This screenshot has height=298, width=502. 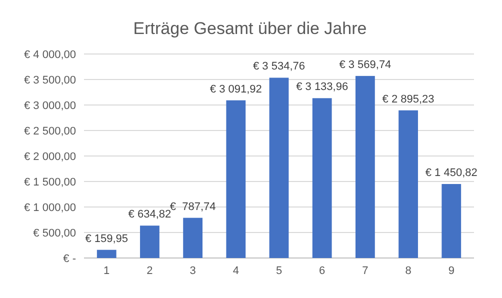 I want to click on data-label: € 787,74, so click(x=193, y=206).